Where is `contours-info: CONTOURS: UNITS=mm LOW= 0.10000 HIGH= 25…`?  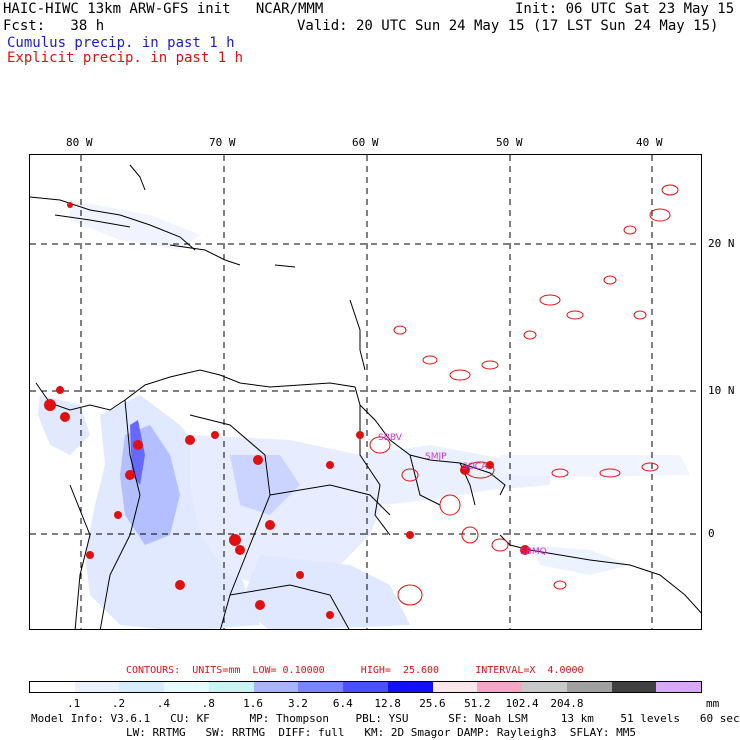
contours-info: CONTOURS: UNITS=mm LOW= 0.10000 HIGH= 25… is located at coordinates (355, 670).